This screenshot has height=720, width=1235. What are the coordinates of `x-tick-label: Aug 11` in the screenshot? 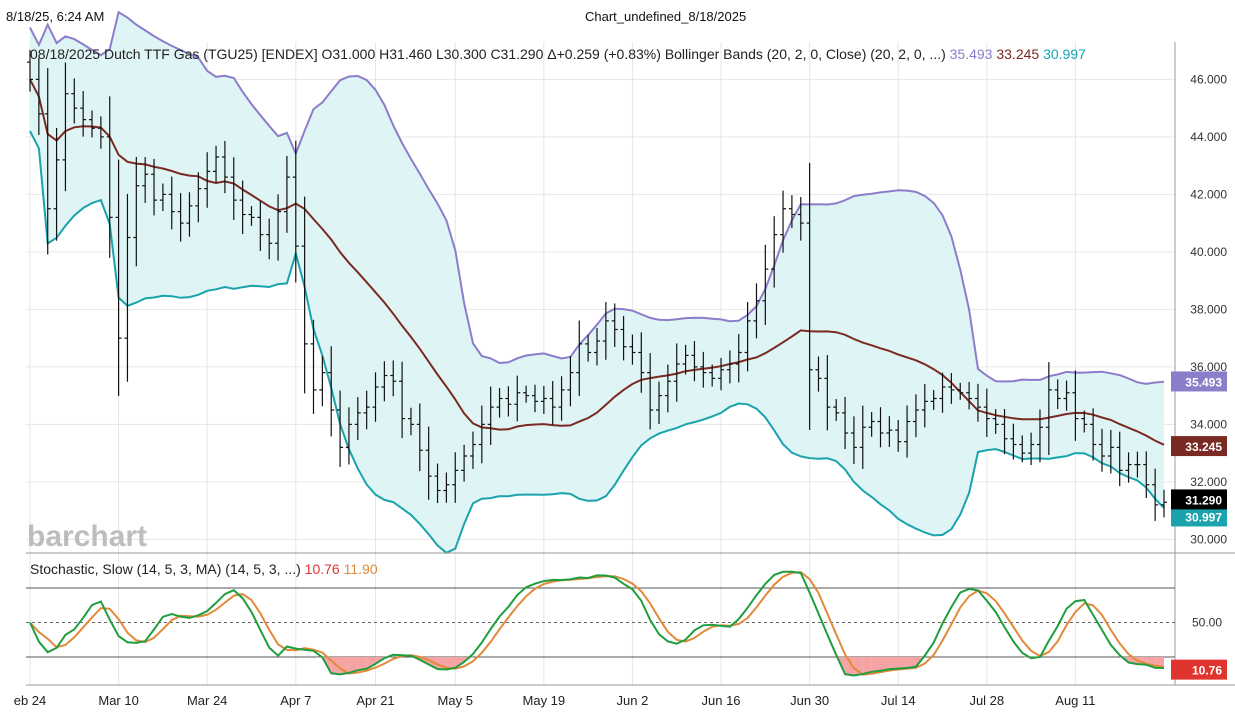 It's located at (1075, 700).